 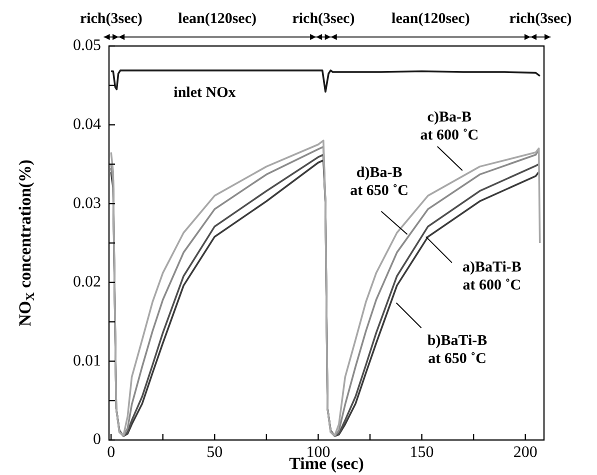 What do you see at coordinates (87, 282) in the screenshot?
I see `y-tick-label: 0.02` at bounding box center [87, 282].